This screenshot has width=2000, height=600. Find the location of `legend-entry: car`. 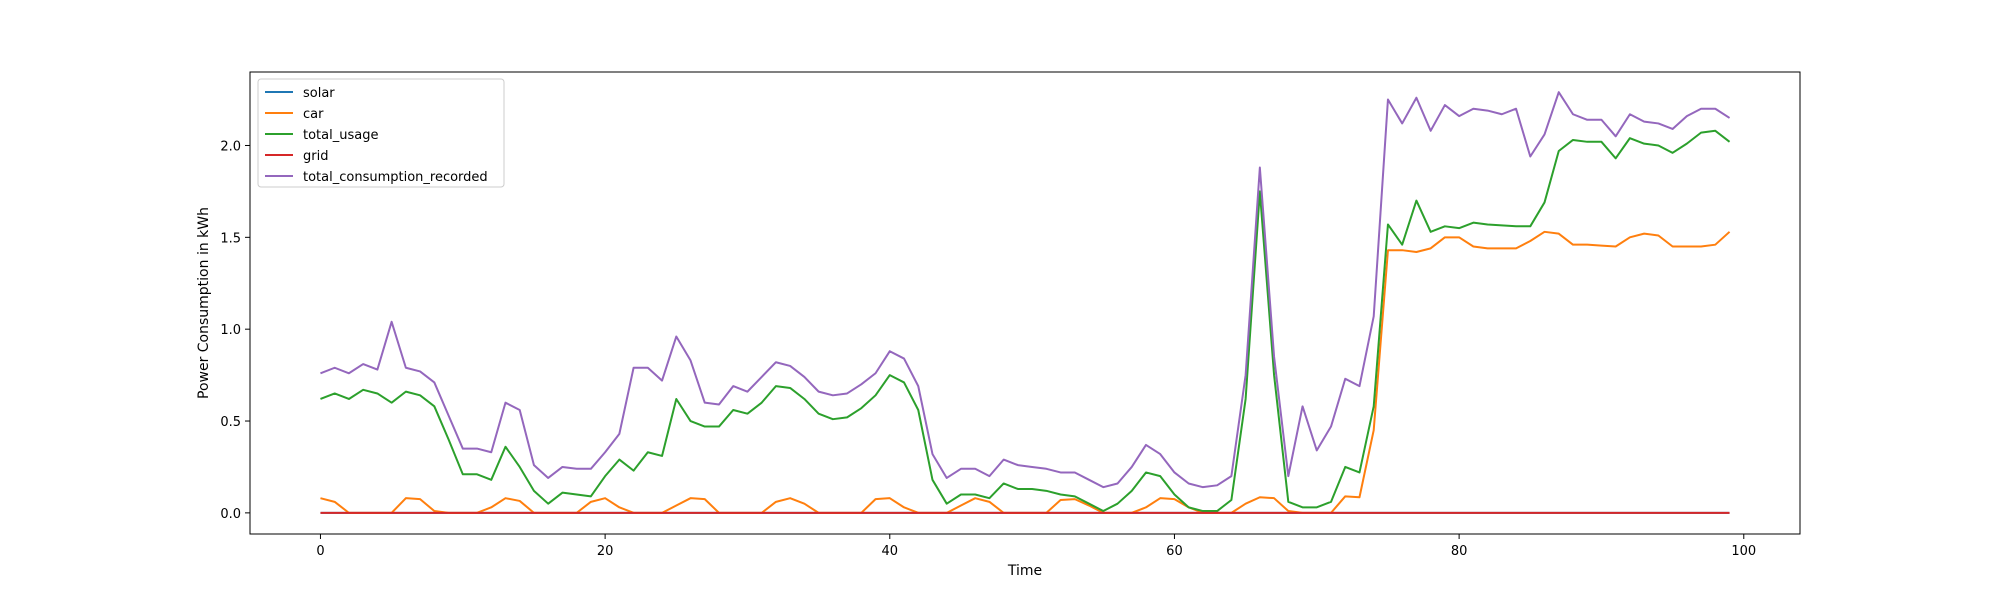

legend-entry: car is located at coordinates (313, 114).